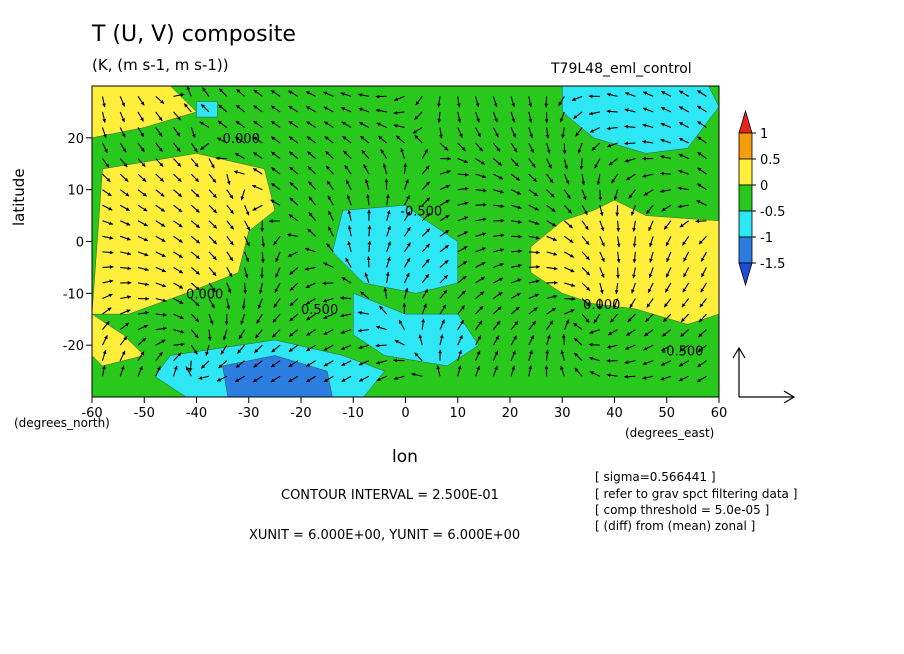 The image size is (904, 654). Describe the element at coordinates (772, 212) in the screenshot. I see `colorbar-label: -0.5` at that location.